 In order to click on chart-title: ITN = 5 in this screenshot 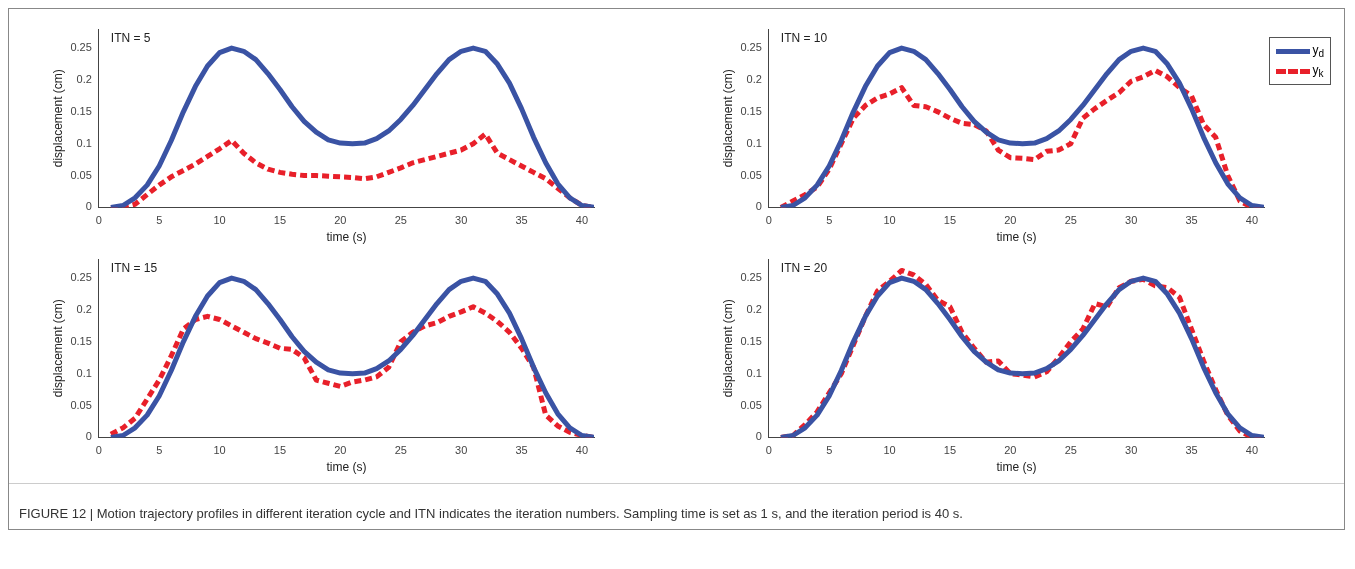, I will do `click(130, 38)`.